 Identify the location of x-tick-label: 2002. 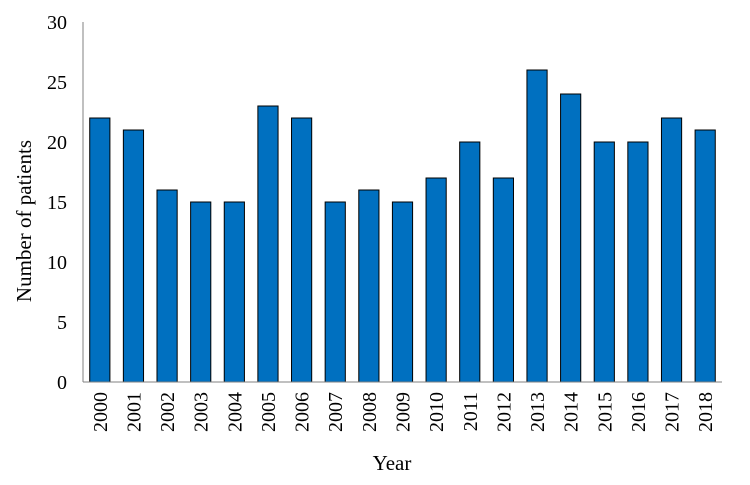
(168, 412).